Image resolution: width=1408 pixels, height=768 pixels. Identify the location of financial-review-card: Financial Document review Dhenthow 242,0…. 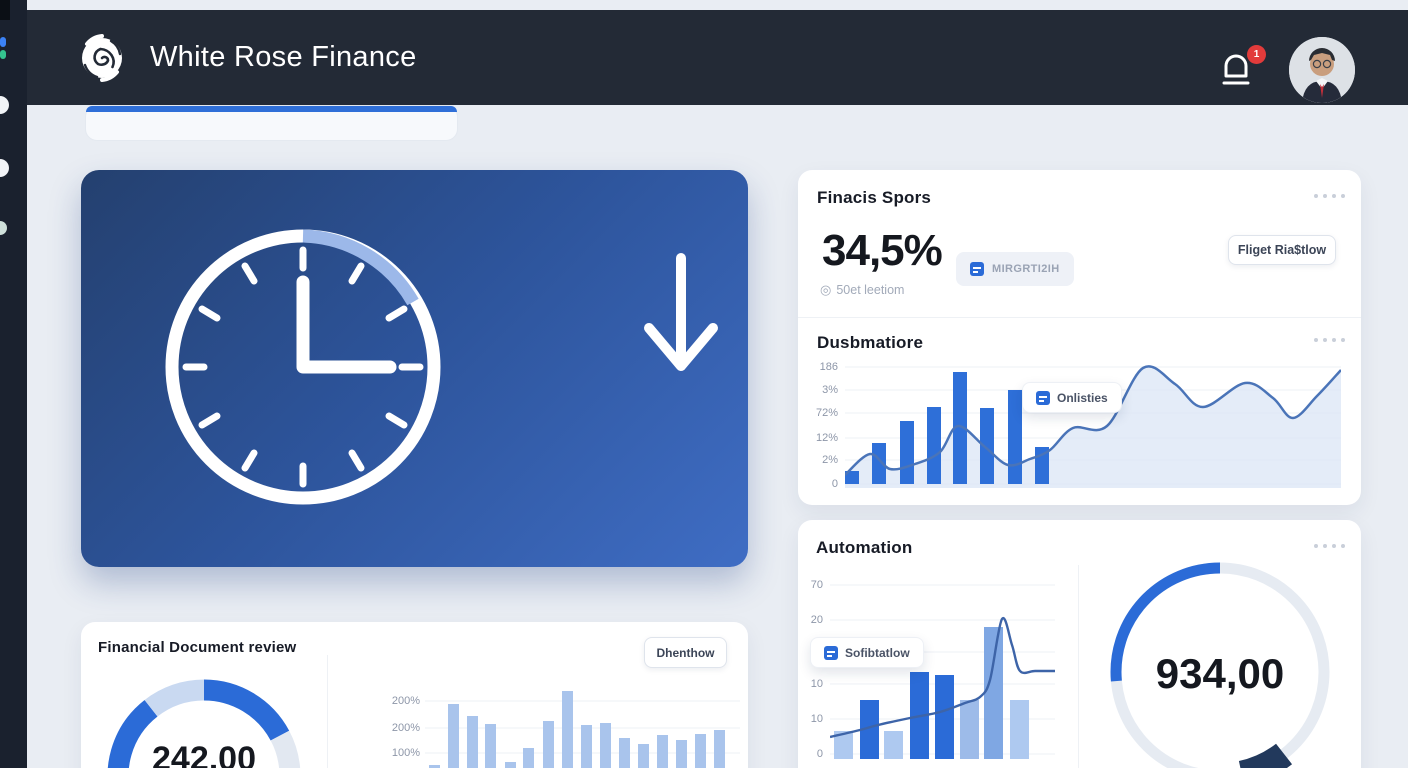
(414, 695).